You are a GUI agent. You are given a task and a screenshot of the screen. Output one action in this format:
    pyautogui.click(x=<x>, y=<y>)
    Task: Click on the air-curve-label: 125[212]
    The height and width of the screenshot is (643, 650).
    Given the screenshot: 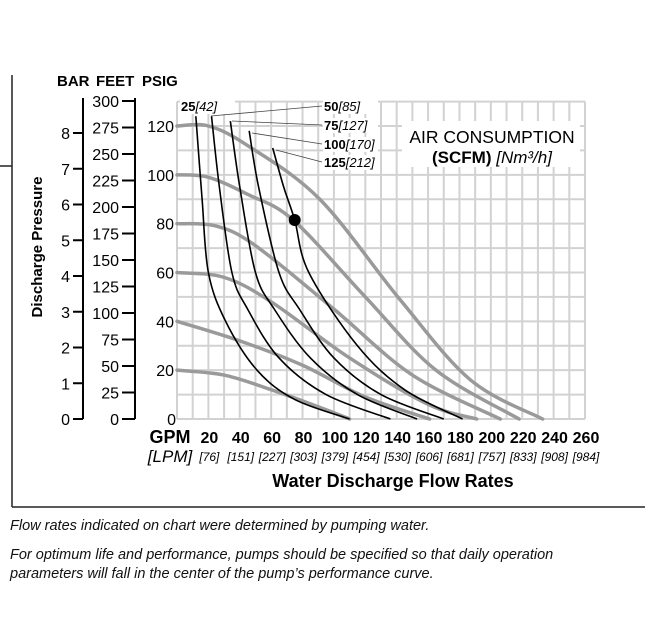 What is the action you would take?
    pyautogui.click(x=349, y=162)
    